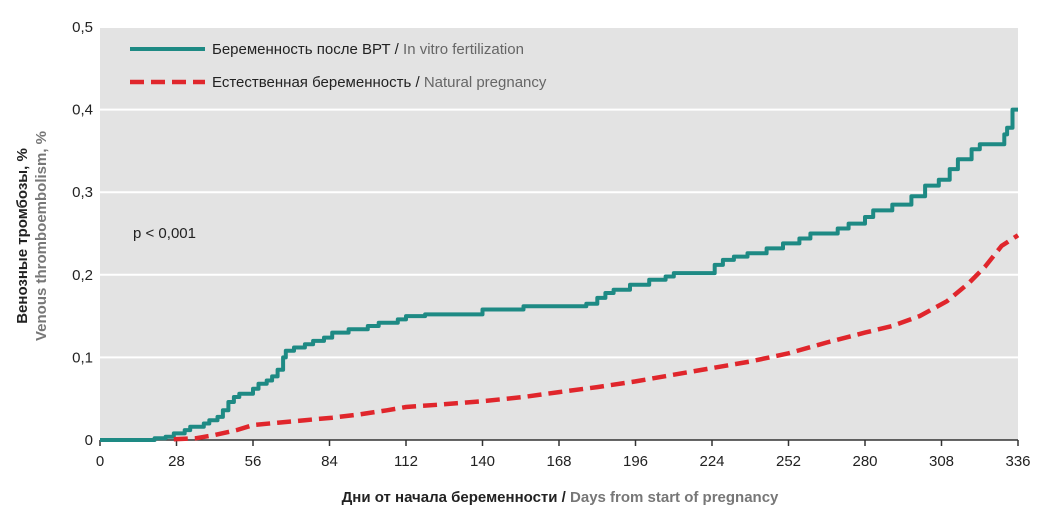  Describe the element at coordinates (674, 497) in the screenshot. I see `x-axis-title-en: Days from start of pregnancy` at that location.